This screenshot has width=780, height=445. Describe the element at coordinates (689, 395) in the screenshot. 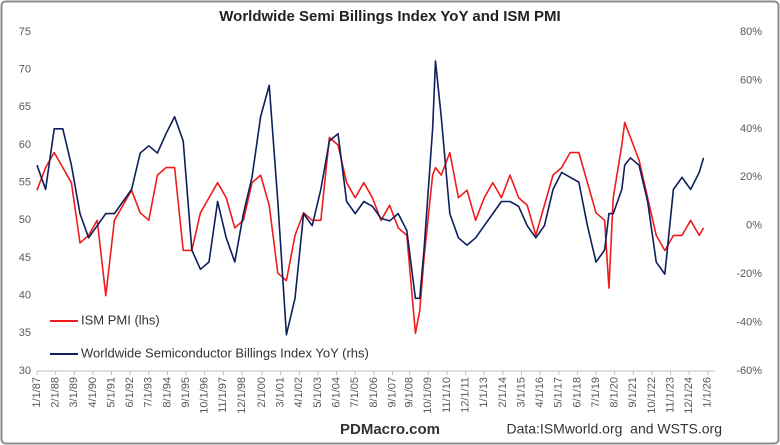

I see `x-tick-label: 12/1/24` at that location.